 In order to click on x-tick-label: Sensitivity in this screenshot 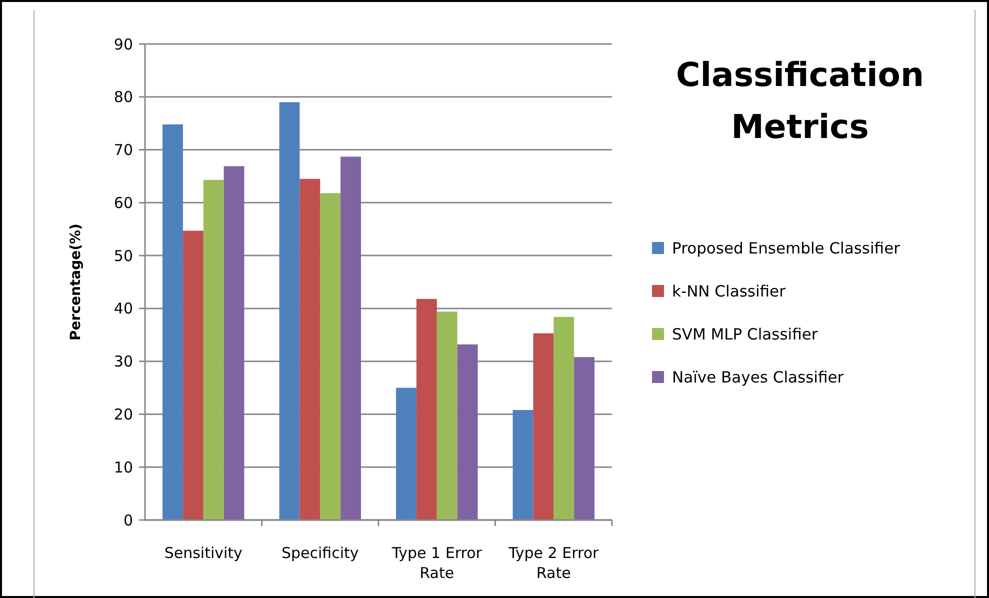, I will do `click(203, 553)`.